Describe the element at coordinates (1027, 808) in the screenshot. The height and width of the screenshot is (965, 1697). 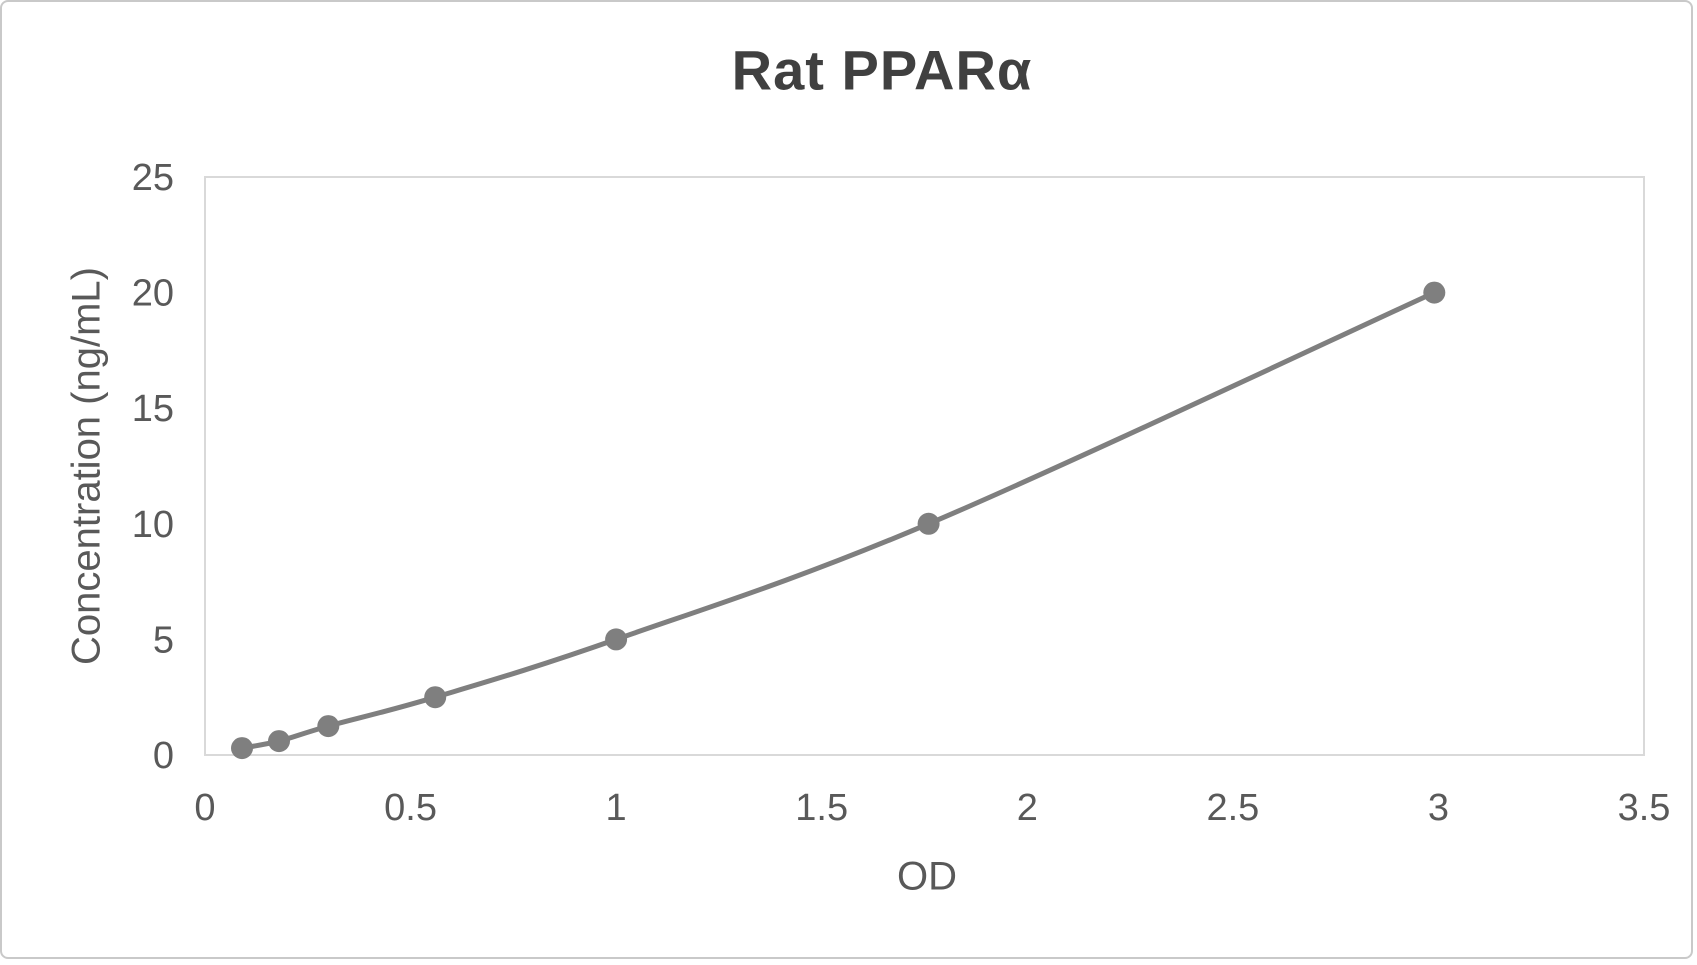
I see `x-tick-label: 2` at that location.